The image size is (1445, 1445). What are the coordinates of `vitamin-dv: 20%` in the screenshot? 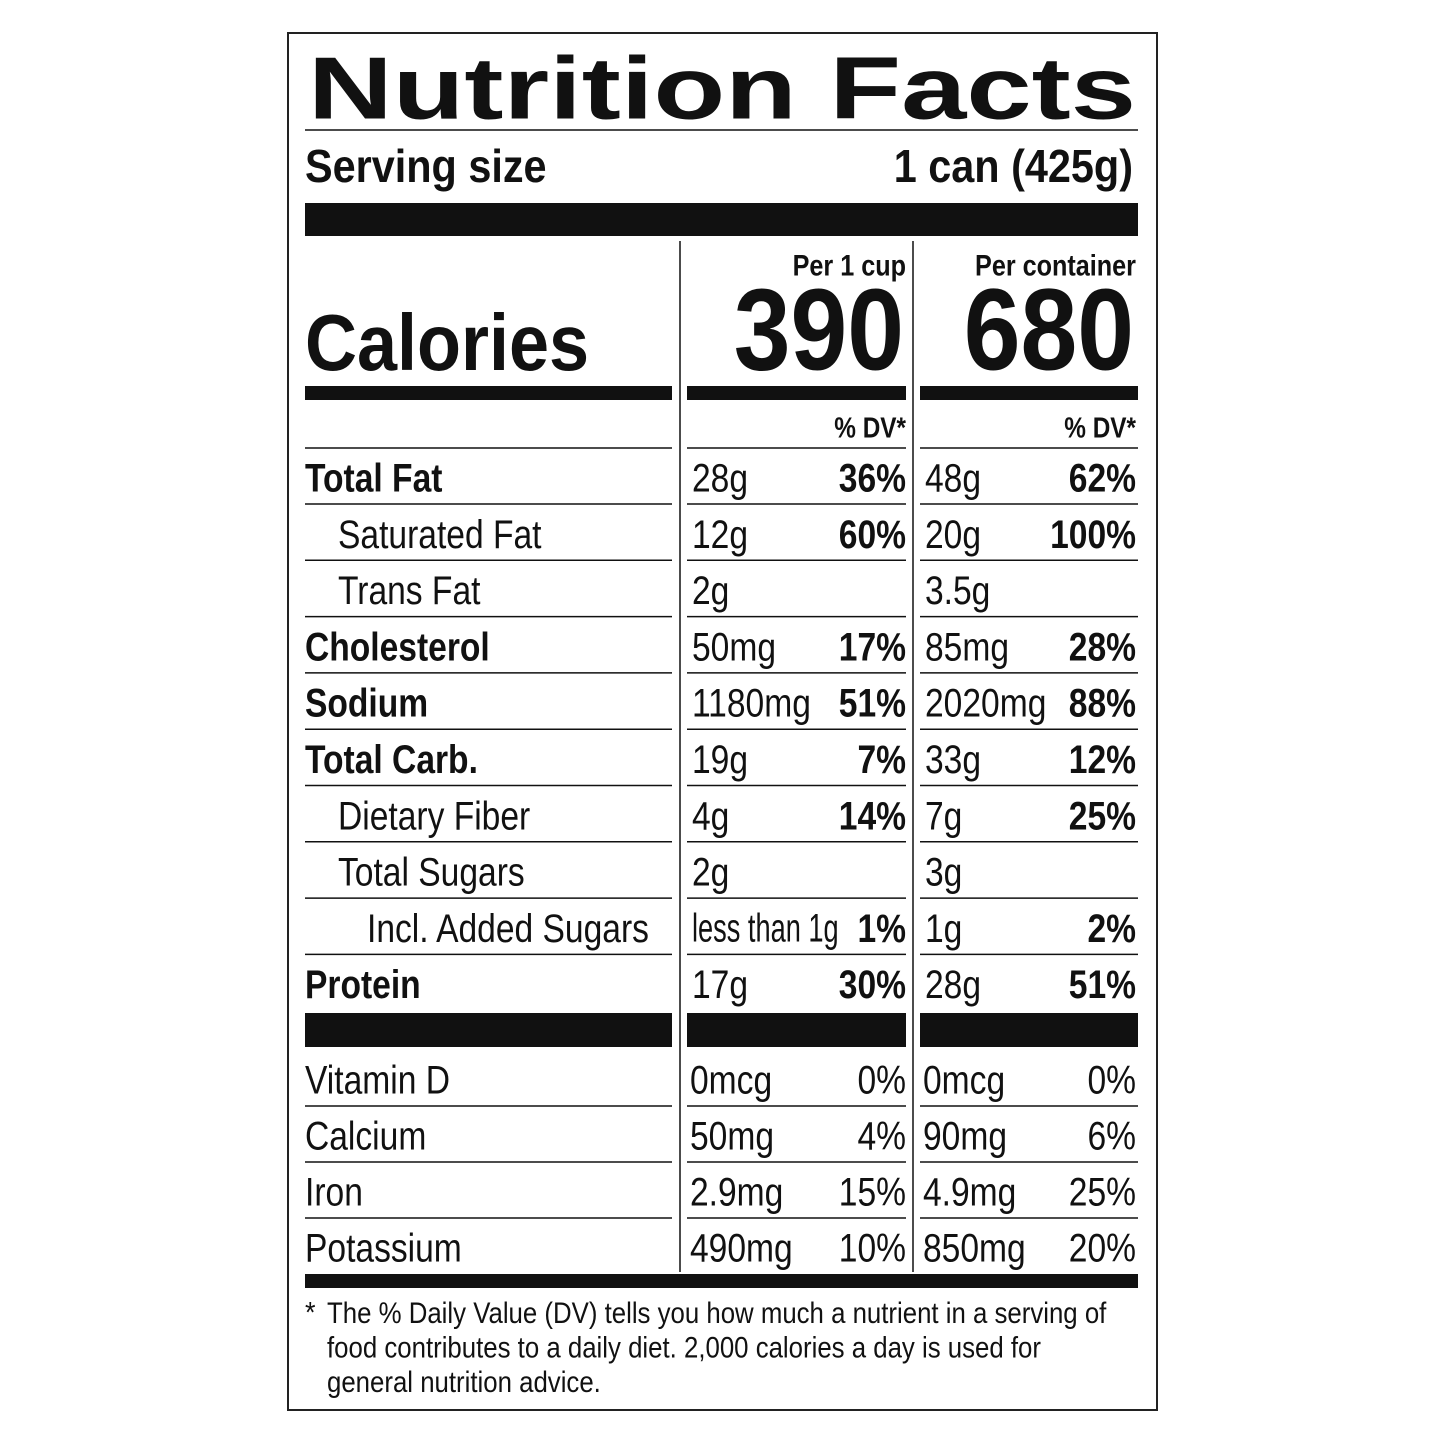 It's located at (1102, 1248).